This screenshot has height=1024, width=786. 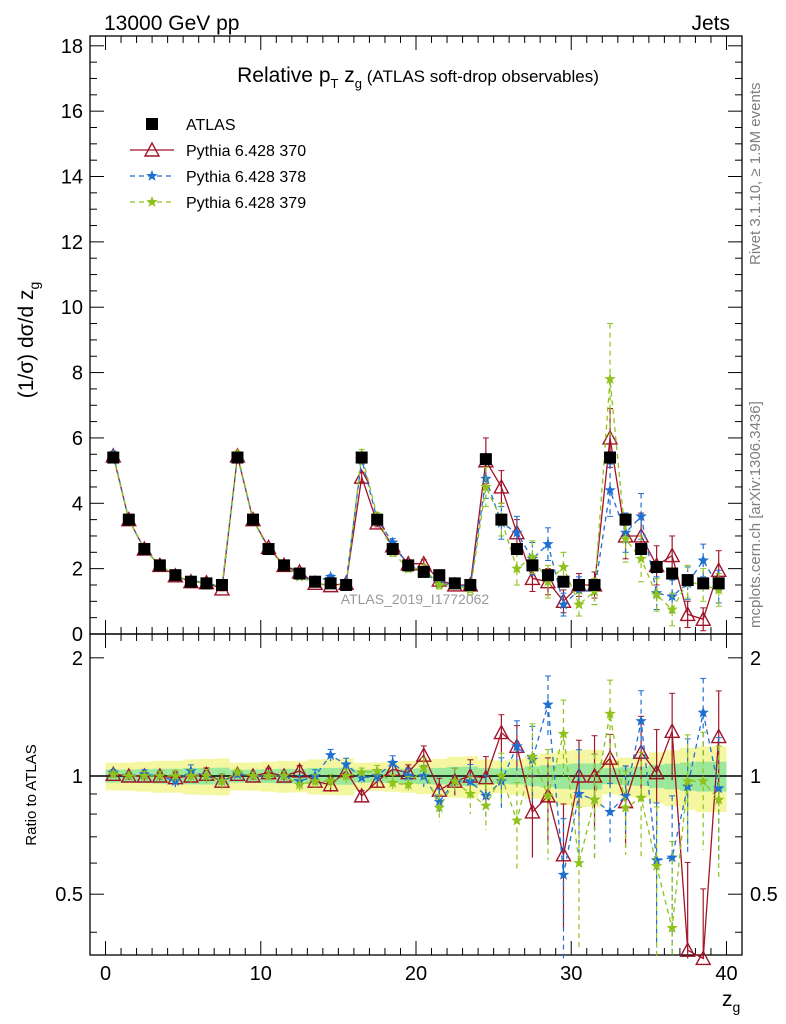 I want to click on x-tick-label: 10, so click(x=261, y=974).